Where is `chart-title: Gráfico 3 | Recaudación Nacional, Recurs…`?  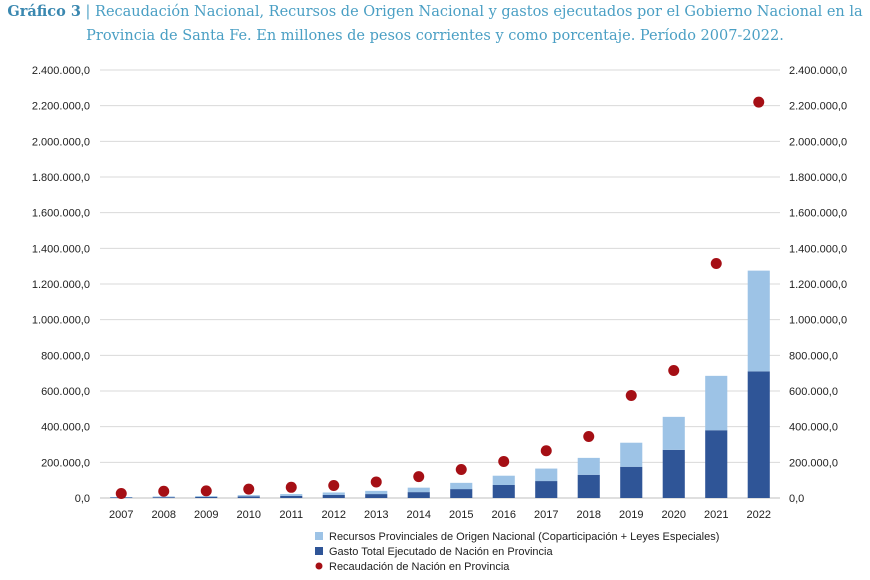 chart-title: Gráfico 3 | Recaudación Nacional, Recurs… is located at coordinates (435, 24).